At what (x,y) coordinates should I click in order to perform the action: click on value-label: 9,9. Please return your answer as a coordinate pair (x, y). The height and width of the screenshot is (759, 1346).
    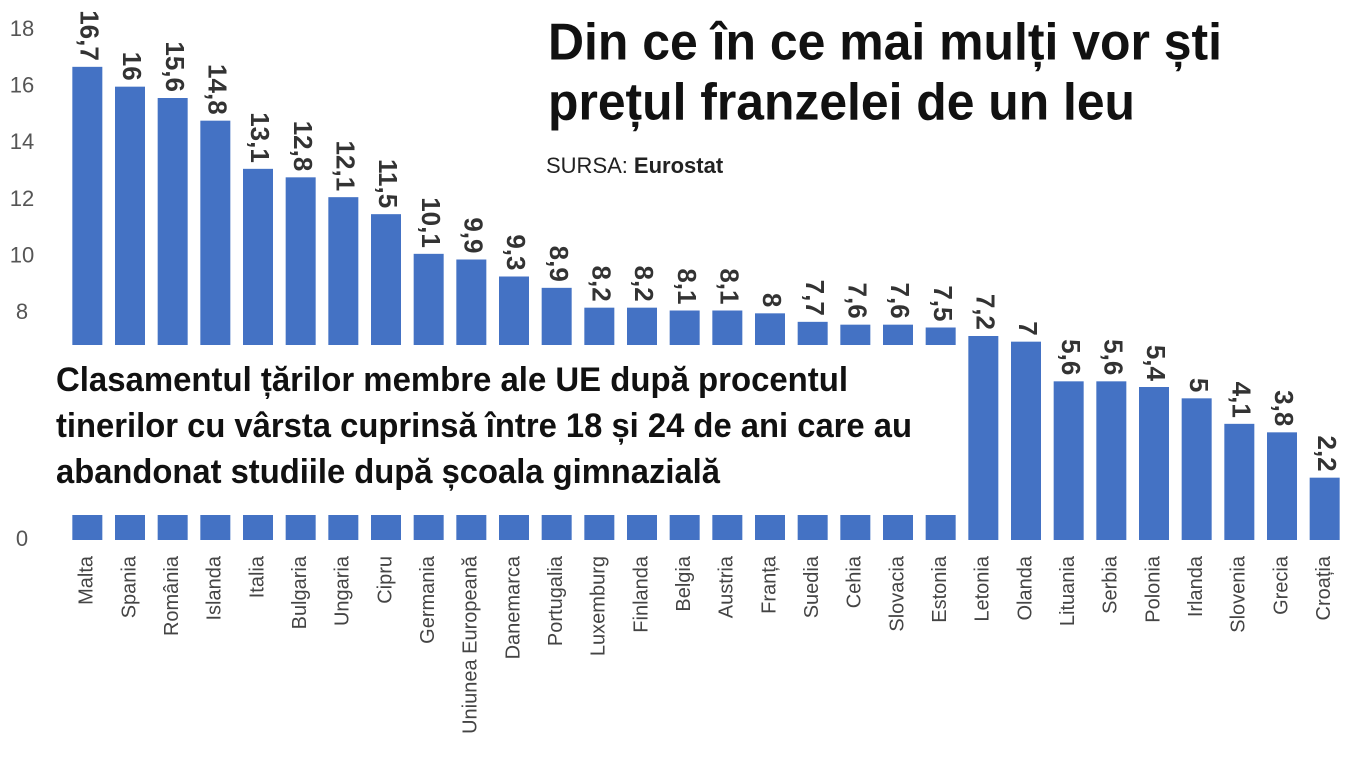
    Looking at the image, I should click on (473, 235).